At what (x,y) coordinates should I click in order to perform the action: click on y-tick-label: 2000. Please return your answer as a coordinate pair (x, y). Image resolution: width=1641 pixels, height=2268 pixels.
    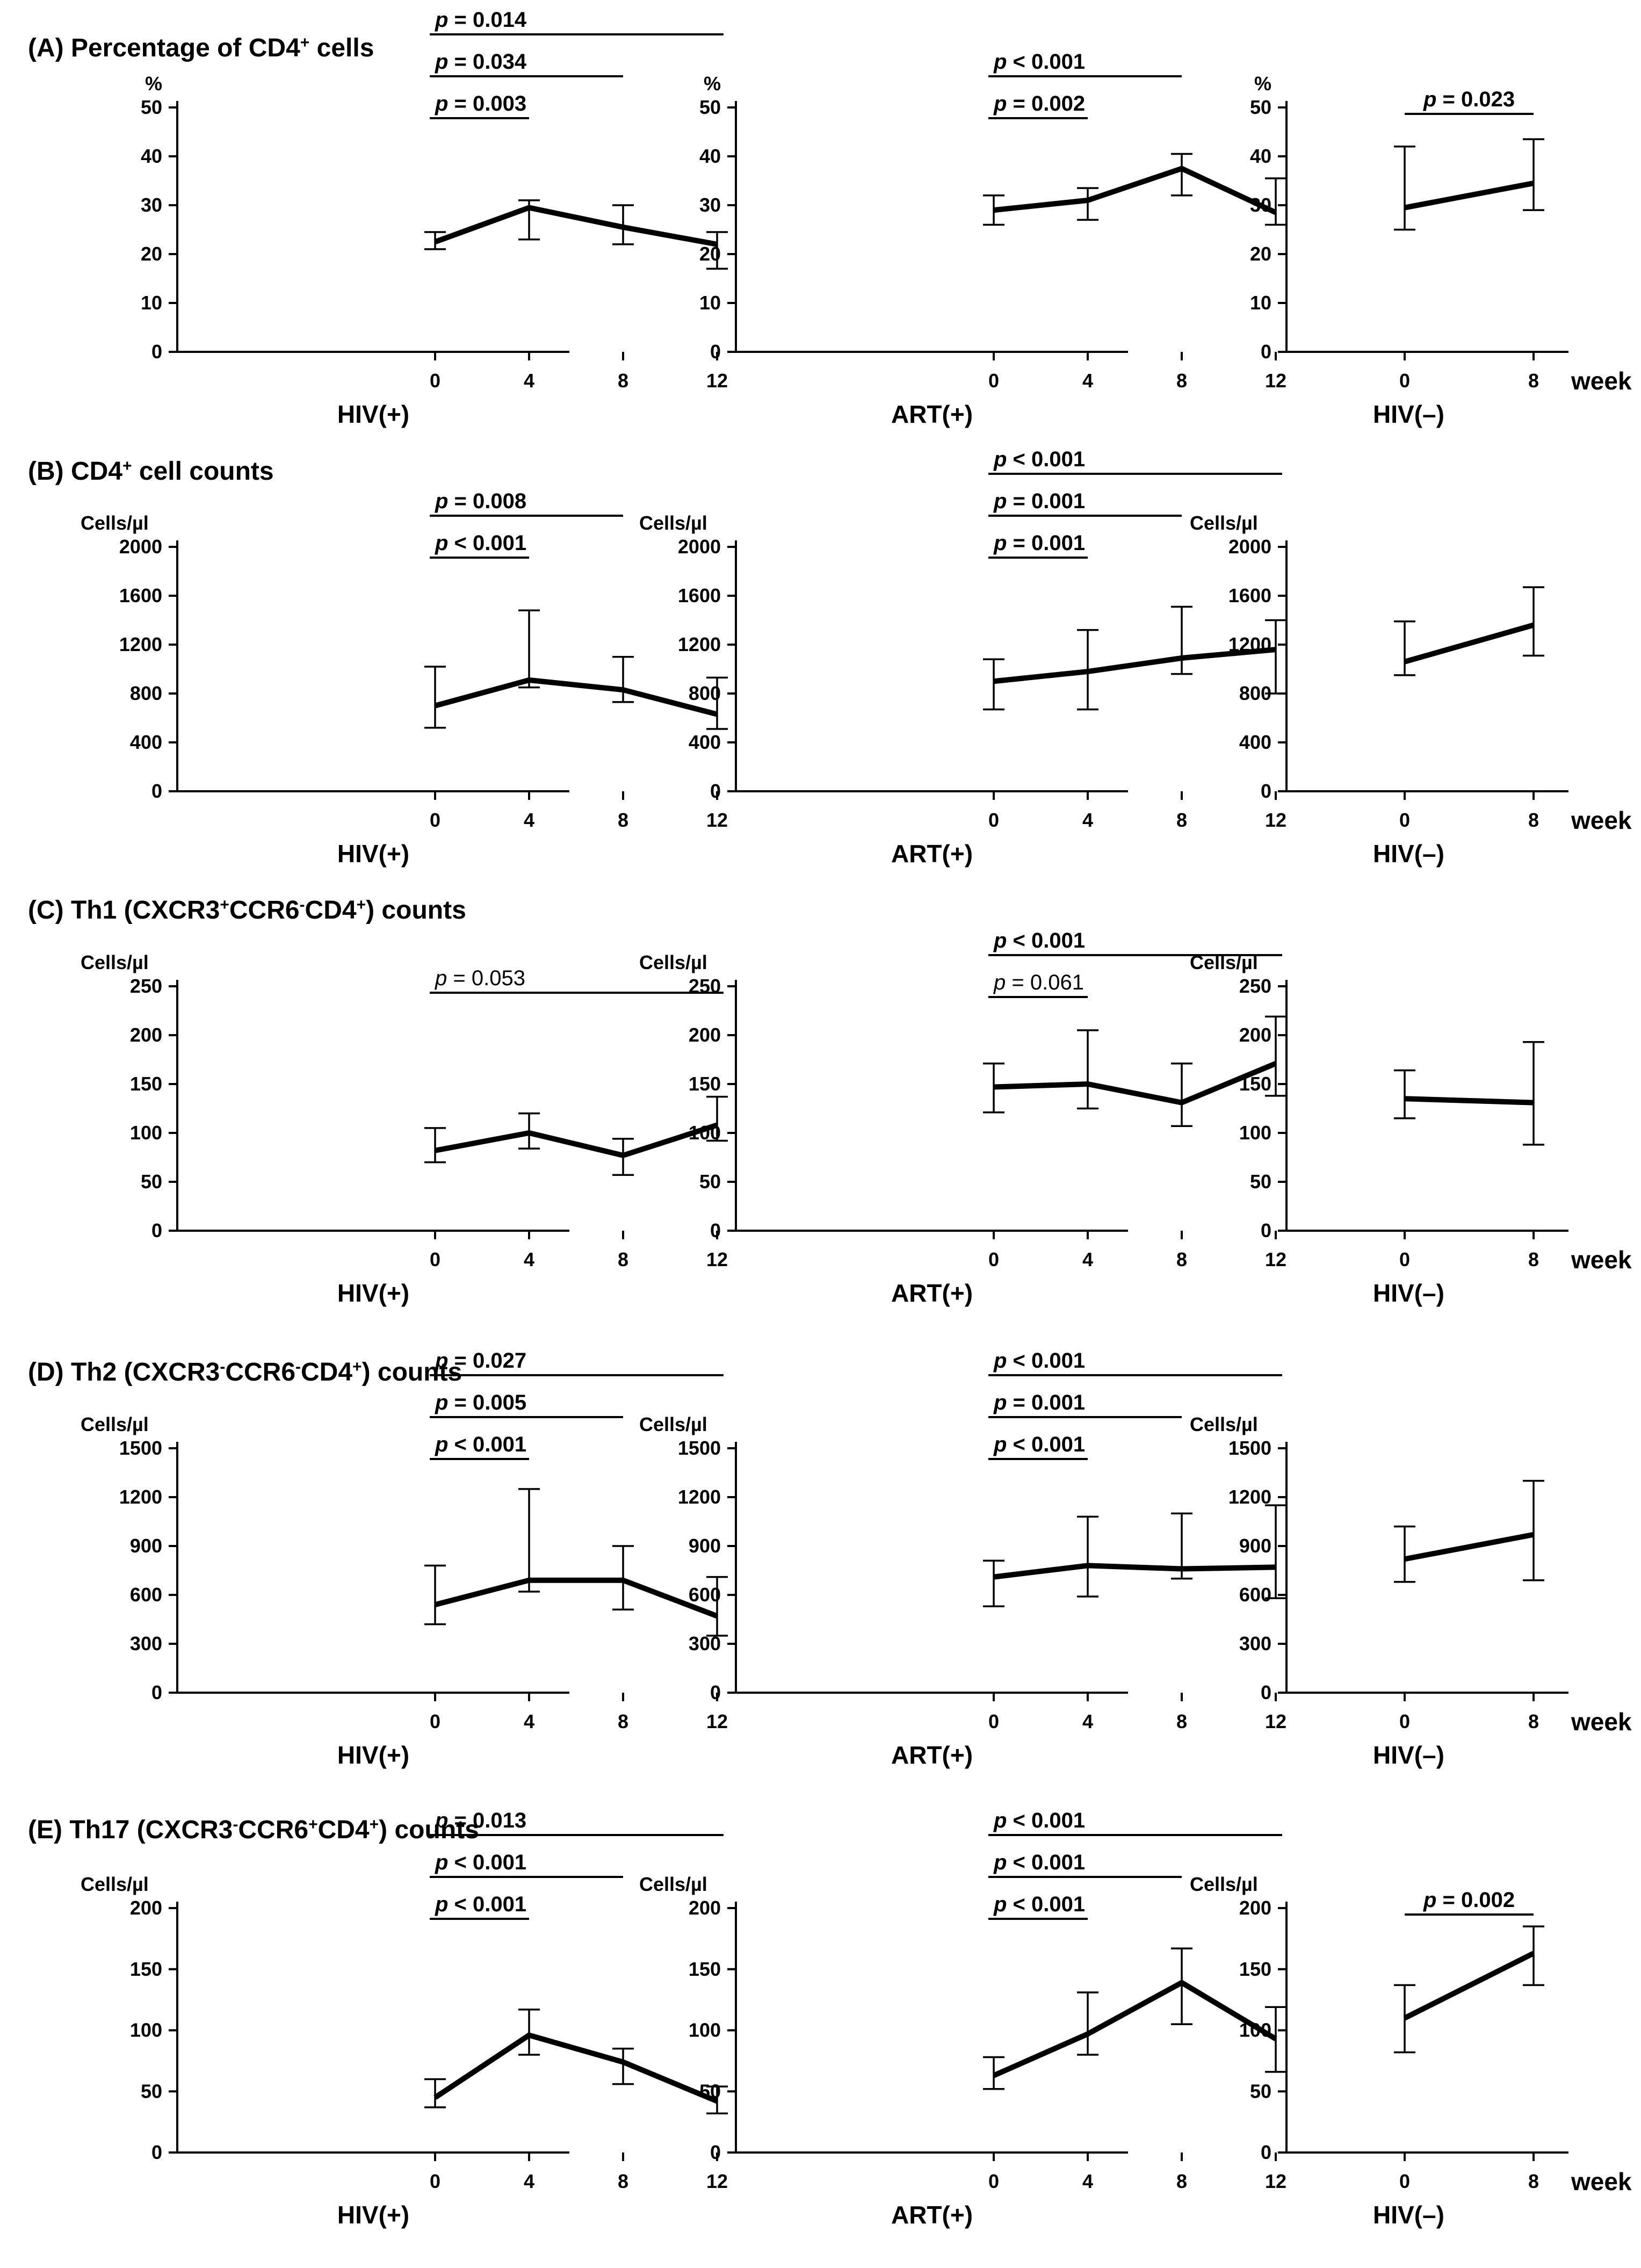
    Looking at the image, I should click on (699, 547).